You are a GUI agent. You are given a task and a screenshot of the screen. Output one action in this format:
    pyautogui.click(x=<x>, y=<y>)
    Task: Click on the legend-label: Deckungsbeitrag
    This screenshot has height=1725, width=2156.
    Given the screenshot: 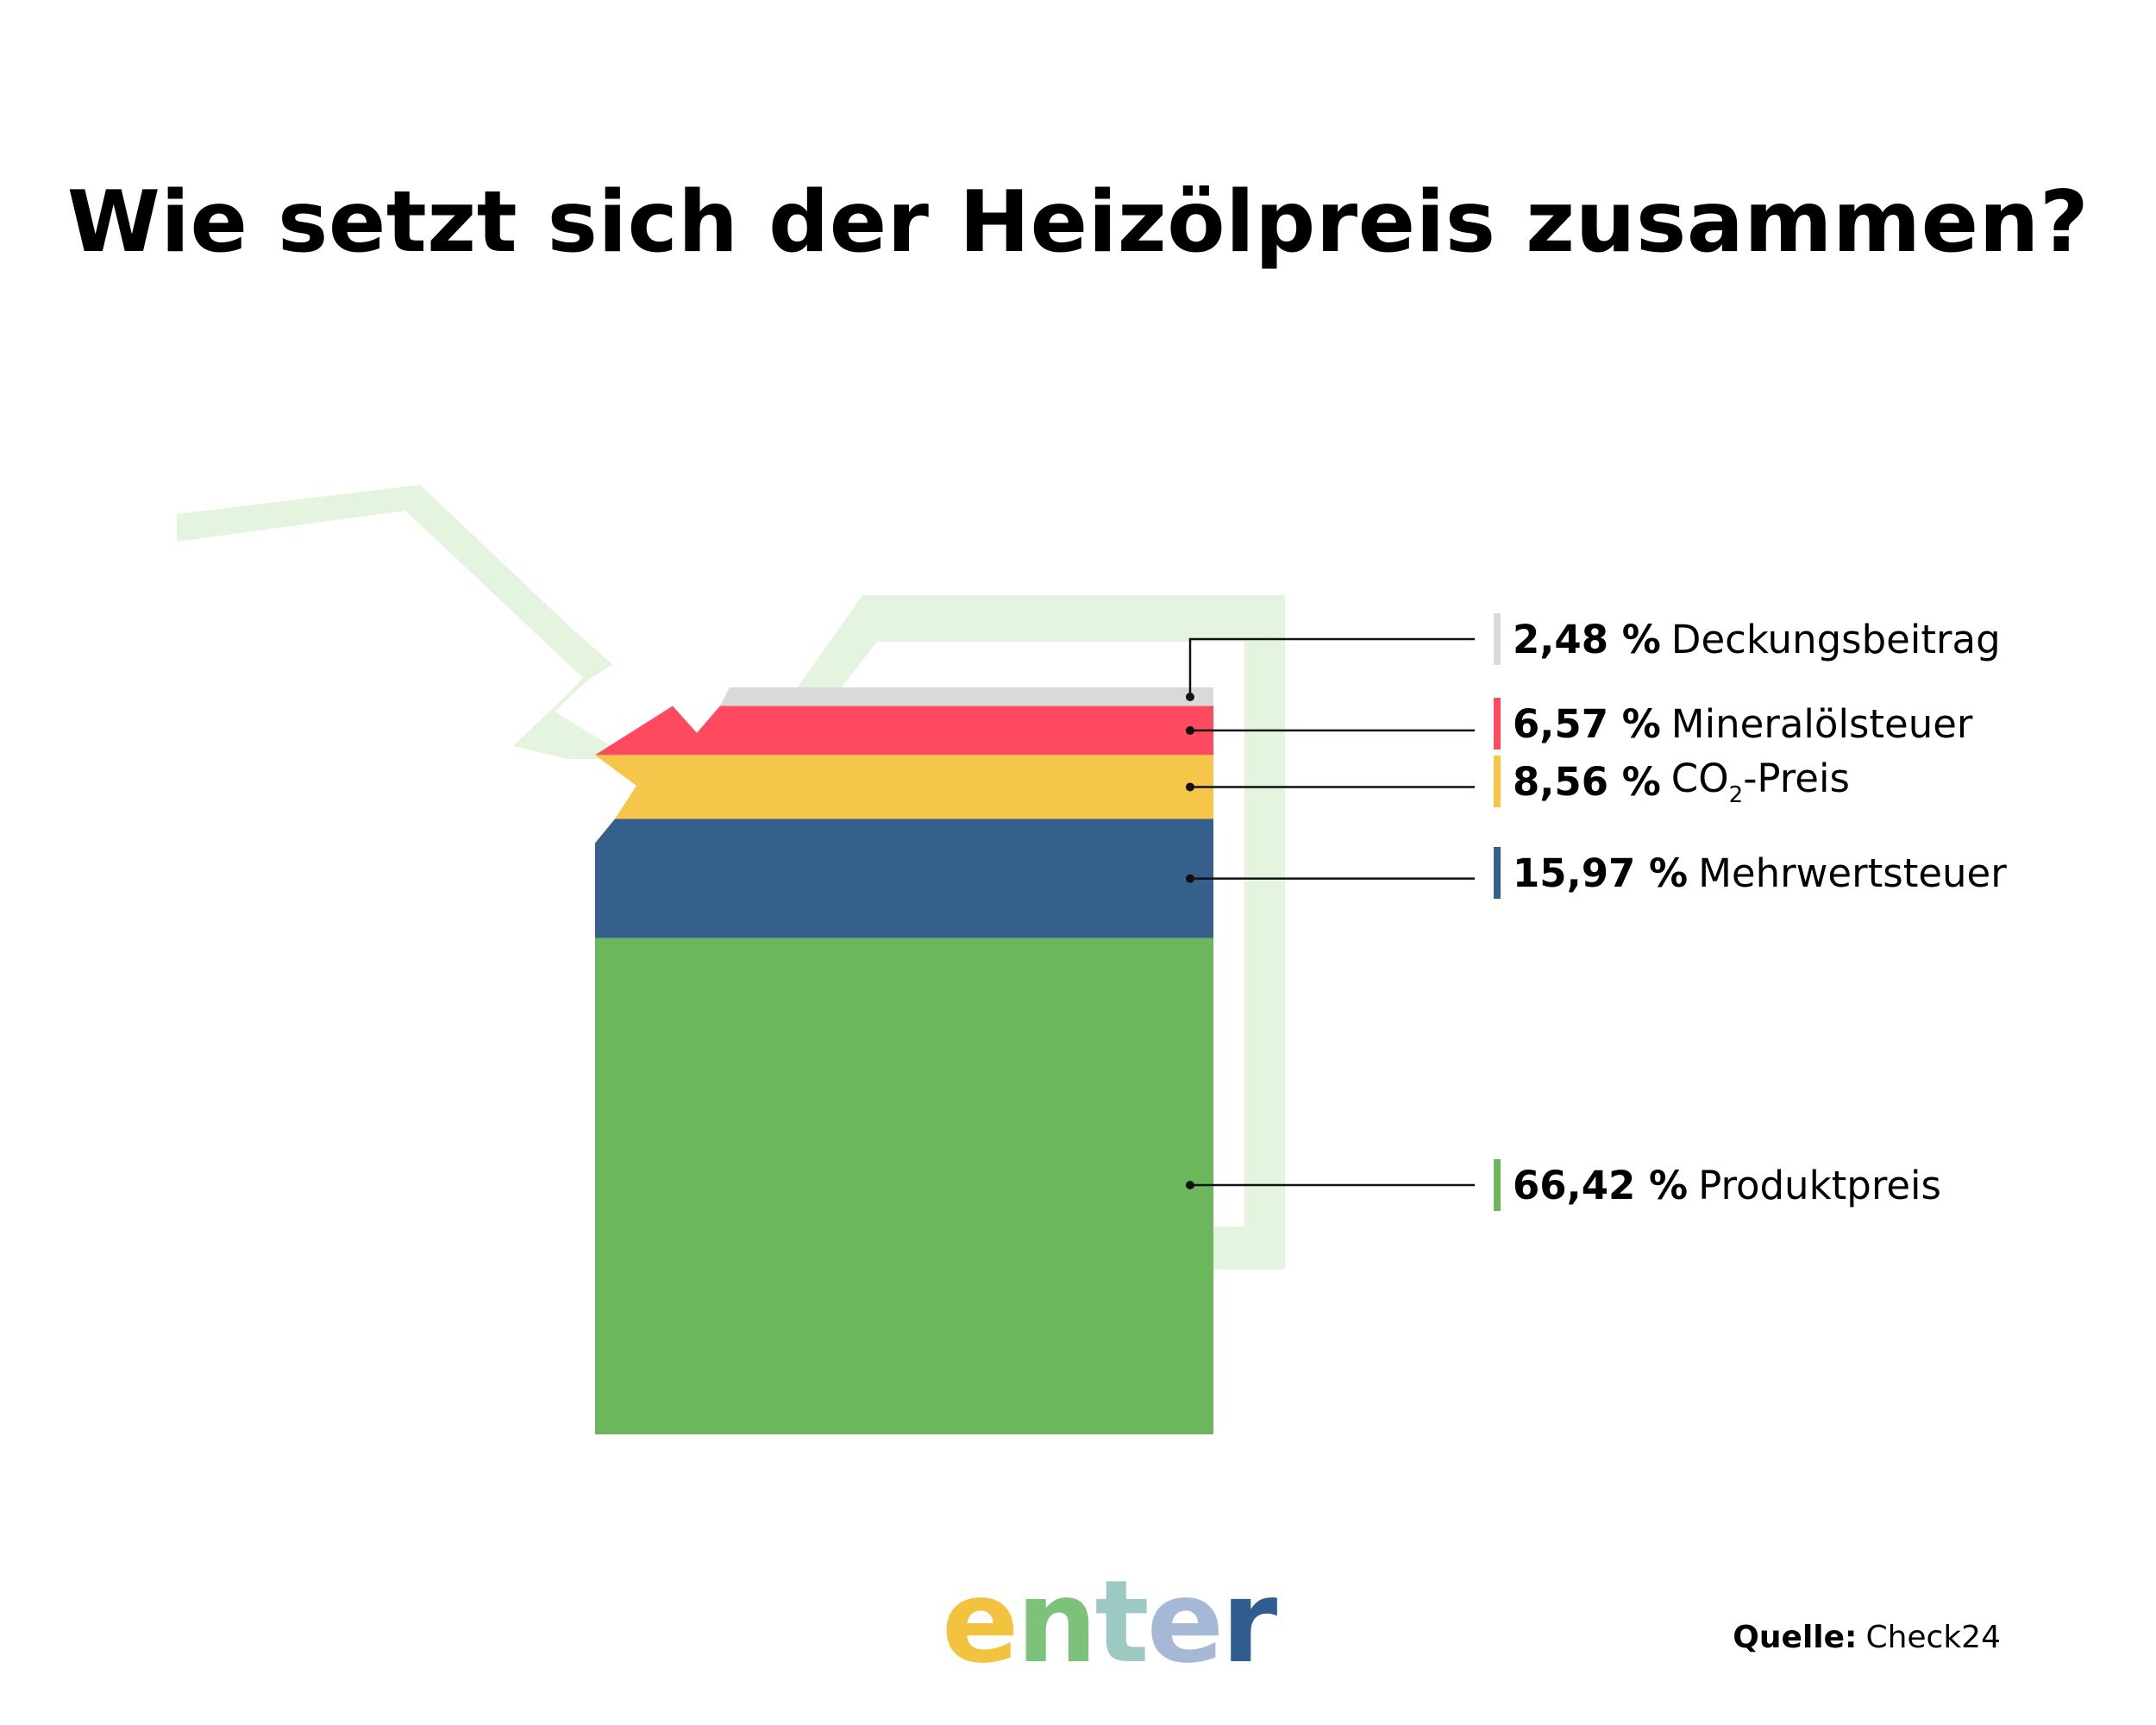 What is the action you would take?
    pyautogui.click(x=1835, y=639)
    